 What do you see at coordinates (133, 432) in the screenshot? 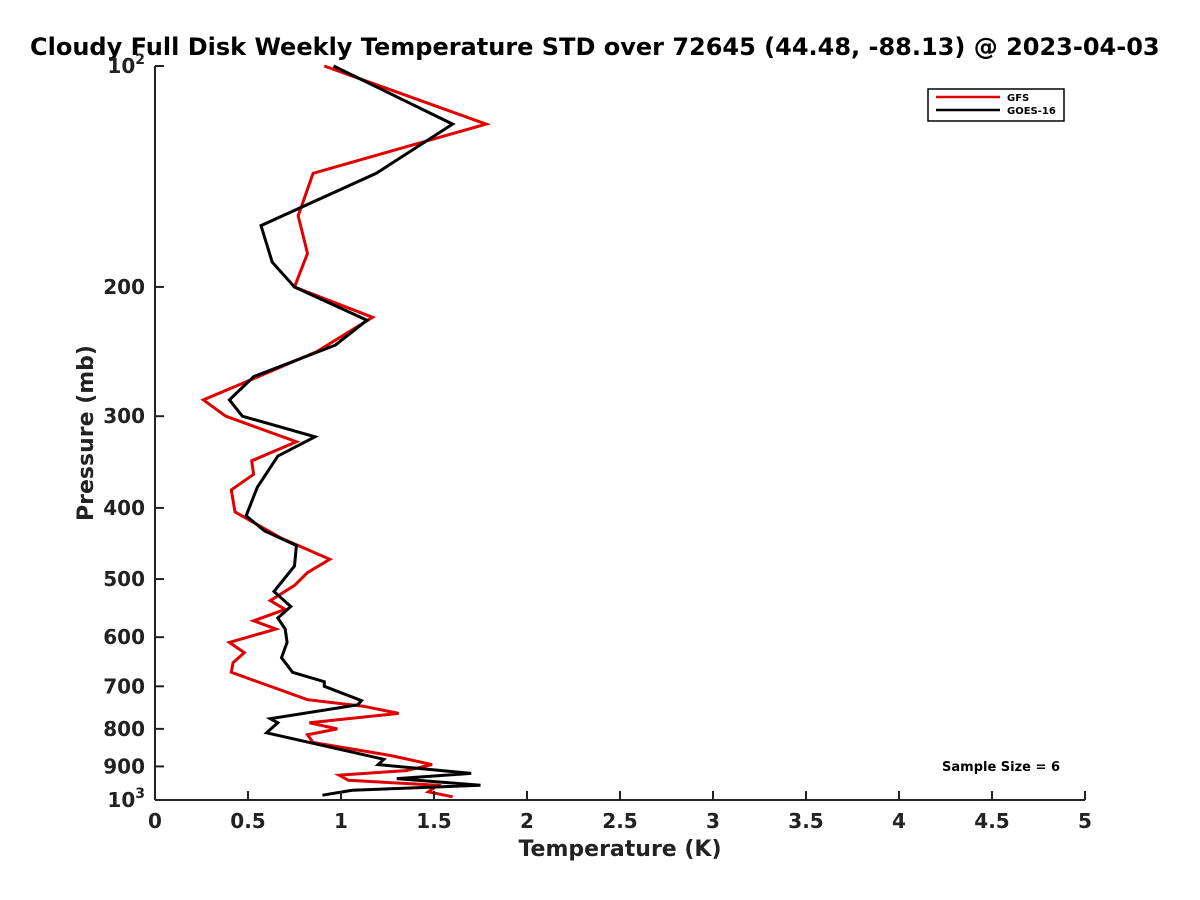
I see `y-axis-ticks: 10² 200 300 400 500 600 700 800 900 10³` at bounding box center [133, 432].